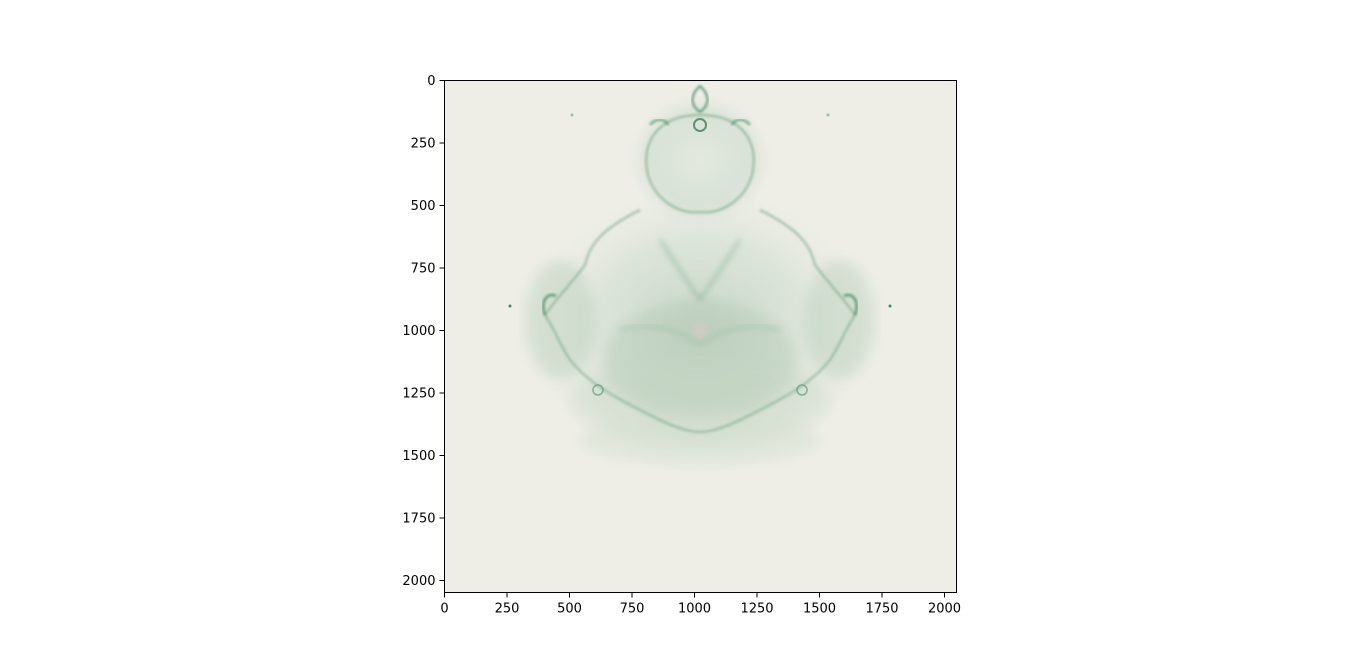 This screenshot has width=1366, height=665. Describe the element at coordinates (819, 609) in the screenshot. I see `x-tick-label: 1500` at that location.